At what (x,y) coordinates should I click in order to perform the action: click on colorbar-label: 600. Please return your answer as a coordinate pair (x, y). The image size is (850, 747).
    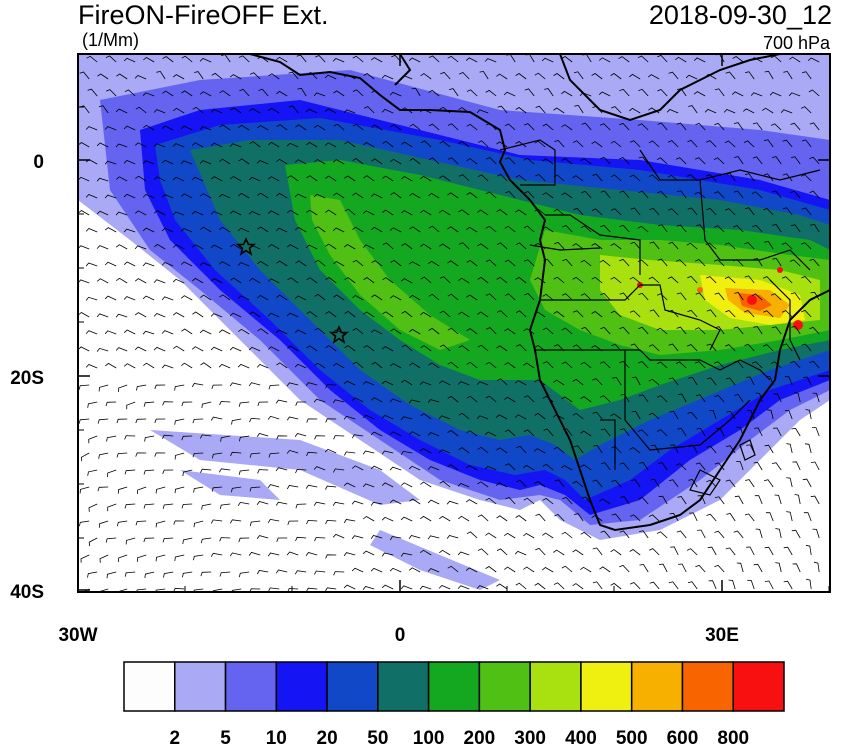
    Looking at the image, I should click on (683, 737).